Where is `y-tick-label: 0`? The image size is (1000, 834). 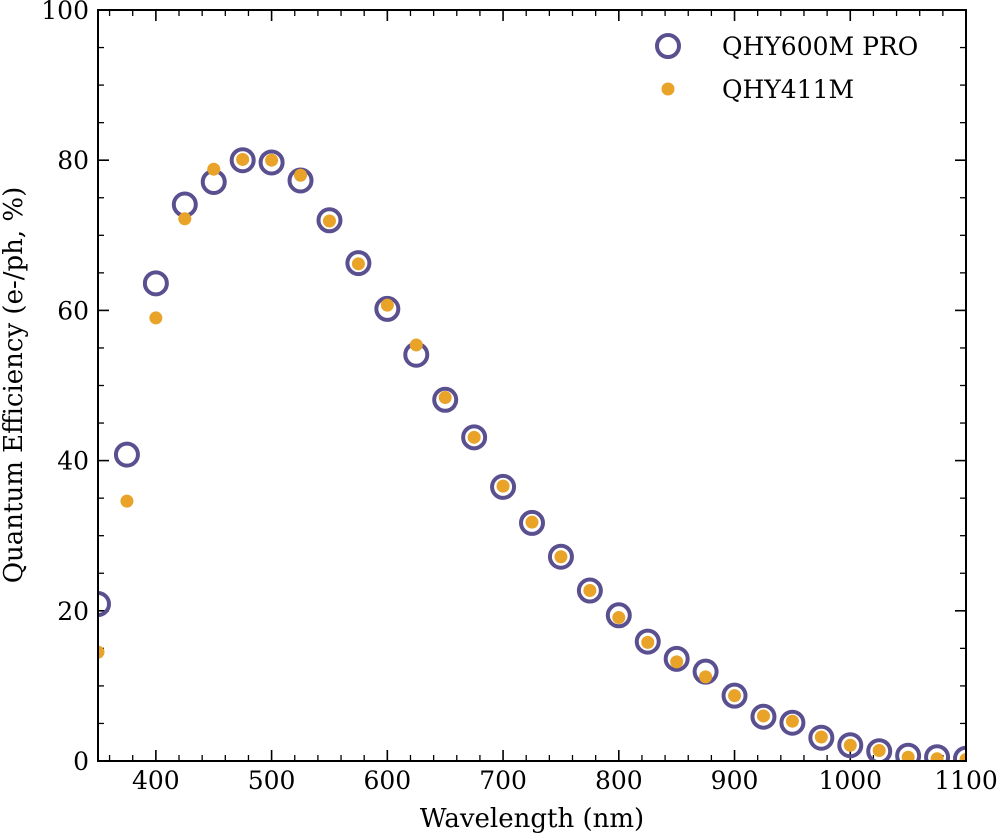
y-tick-label: 0 is located at coordinates (81, 761).